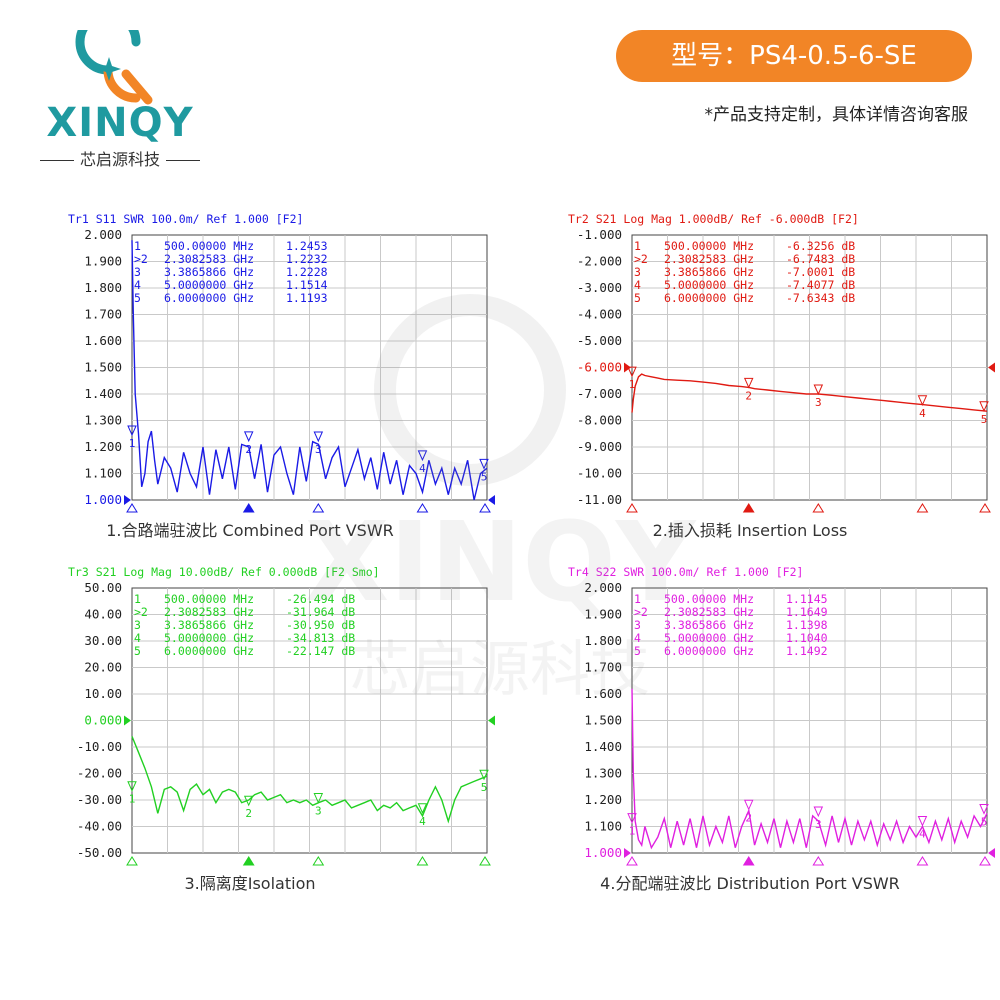 The width and height of the screenshot is (1000, 1000). I want to click on marker-value: 1.1193, so click(307, 298).